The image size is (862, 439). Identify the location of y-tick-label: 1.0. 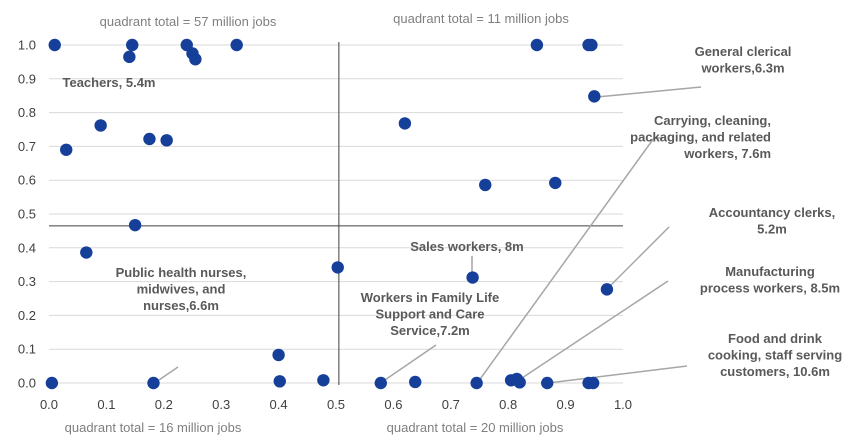
(27, 45).